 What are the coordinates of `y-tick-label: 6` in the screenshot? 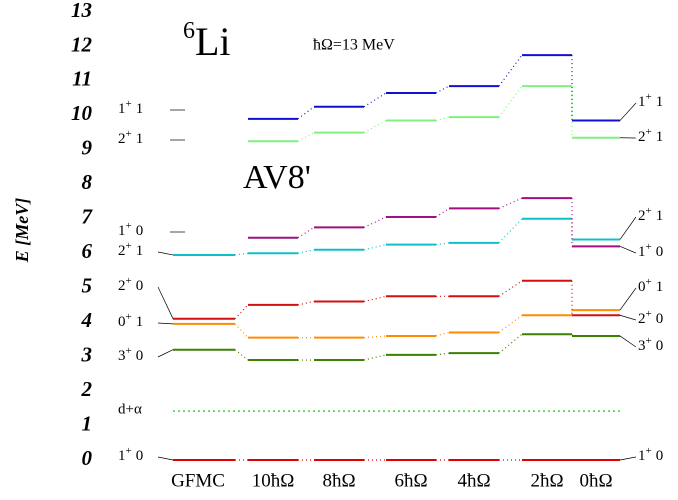 It's located at (87, 251).